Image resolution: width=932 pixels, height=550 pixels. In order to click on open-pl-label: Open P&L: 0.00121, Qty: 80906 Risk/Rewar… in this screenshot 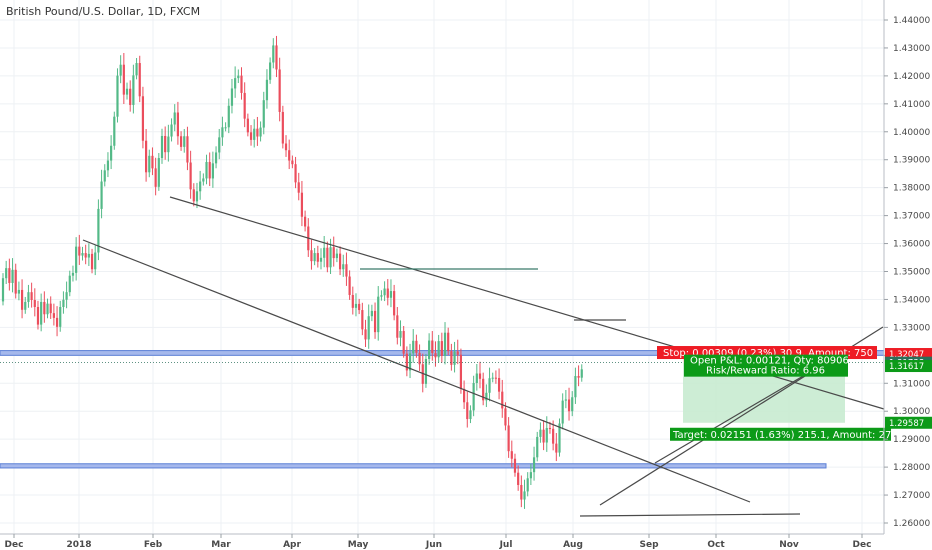, I will do `click(766, 365)`.